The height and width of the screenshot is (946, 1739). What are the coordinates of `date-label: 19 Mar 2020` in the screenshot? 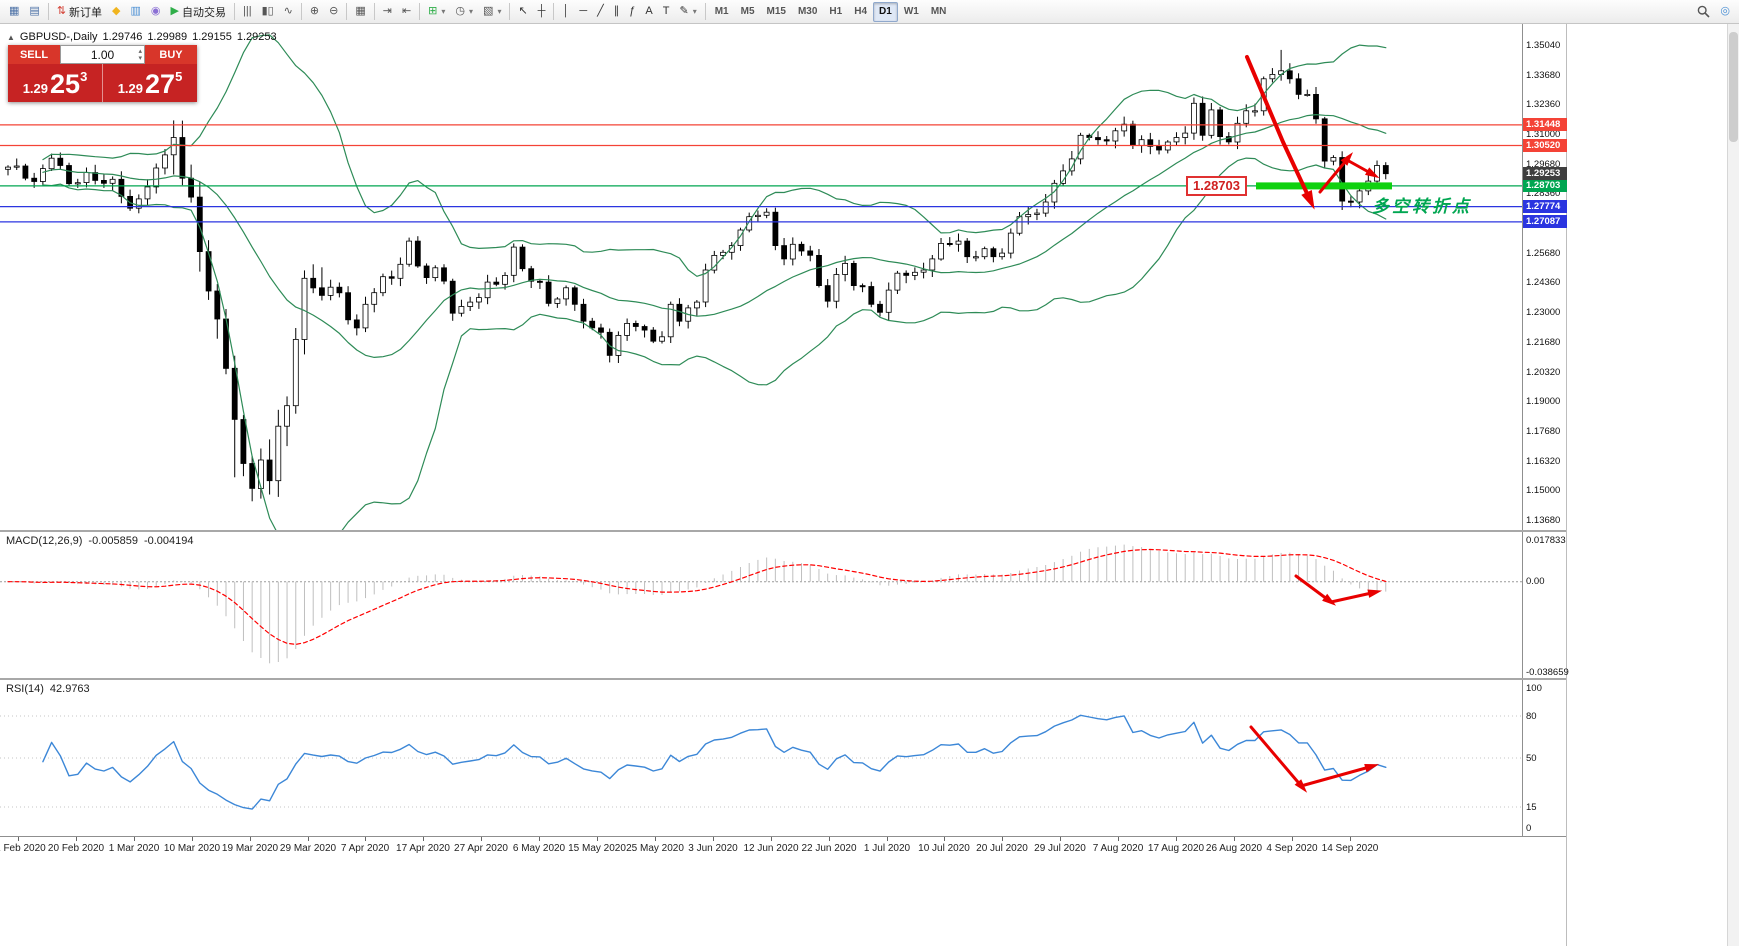 It's located at (250, 848).